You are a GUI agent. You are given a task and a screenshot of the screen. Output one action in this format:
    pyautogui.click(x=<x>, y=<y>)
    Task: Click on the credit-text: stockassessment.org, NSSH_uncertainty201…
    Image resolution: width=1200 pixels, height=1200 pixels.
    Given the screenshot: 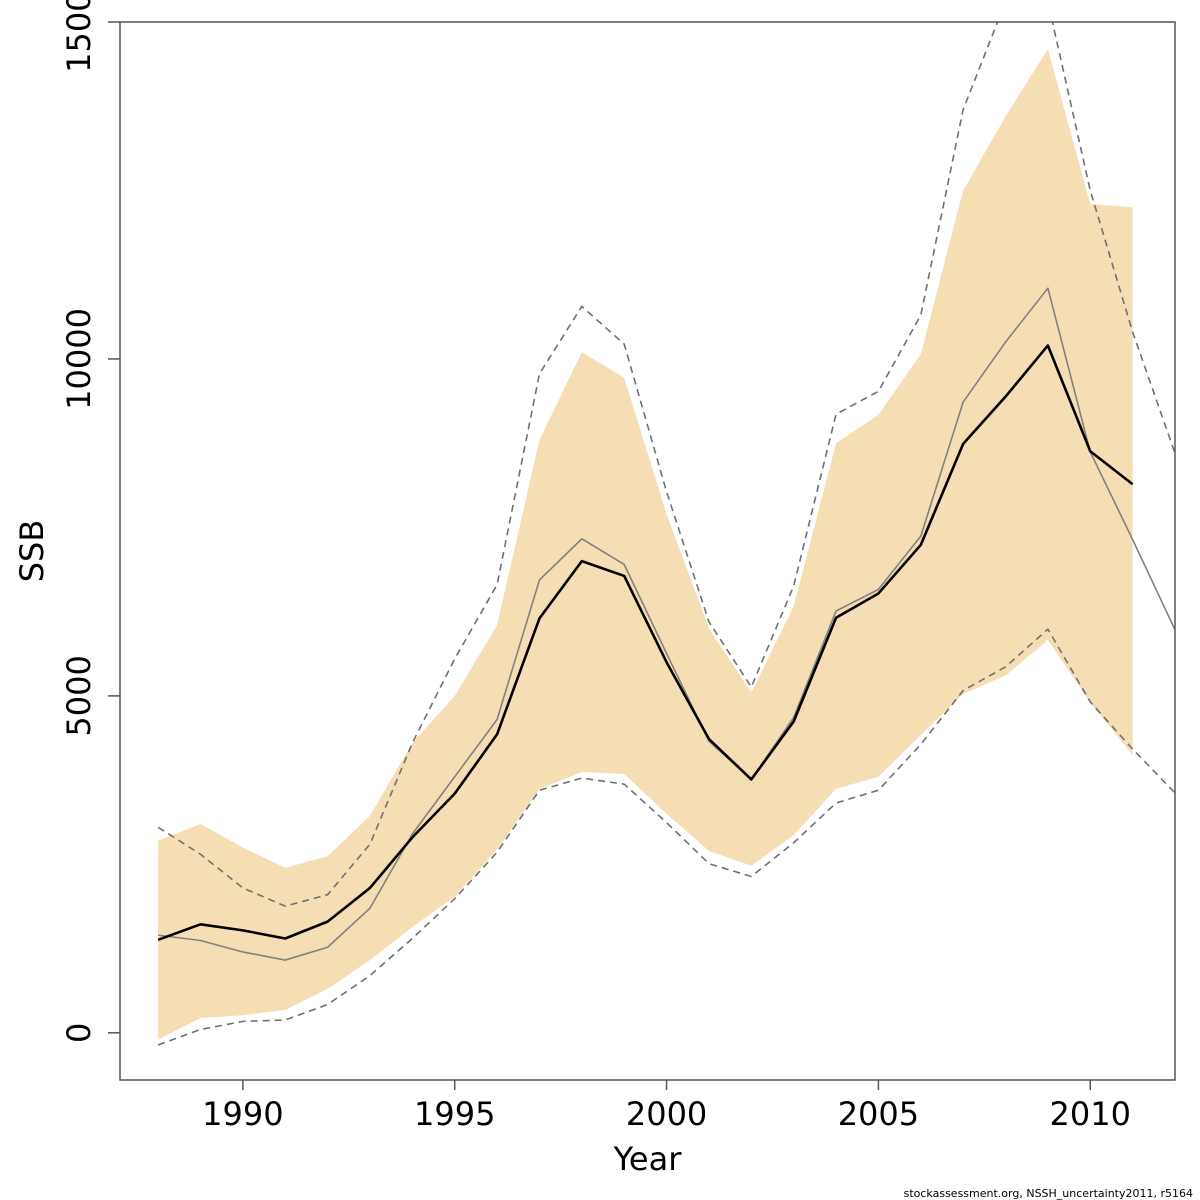 What is the action you would take?
    pyautogui.click(x=1048, y=1193)
    